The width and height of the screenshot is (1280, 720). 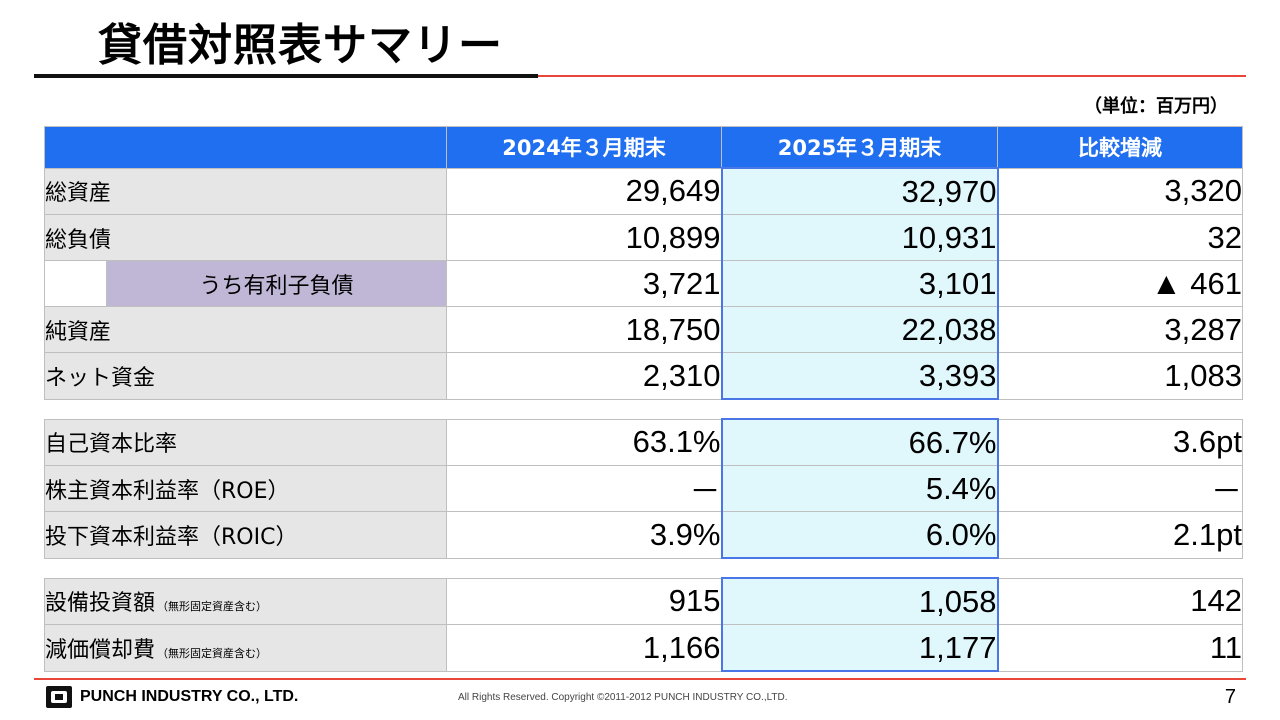 I want to click on row-label: 株主資本利益率（ROE）, so click(x=245, y=488).